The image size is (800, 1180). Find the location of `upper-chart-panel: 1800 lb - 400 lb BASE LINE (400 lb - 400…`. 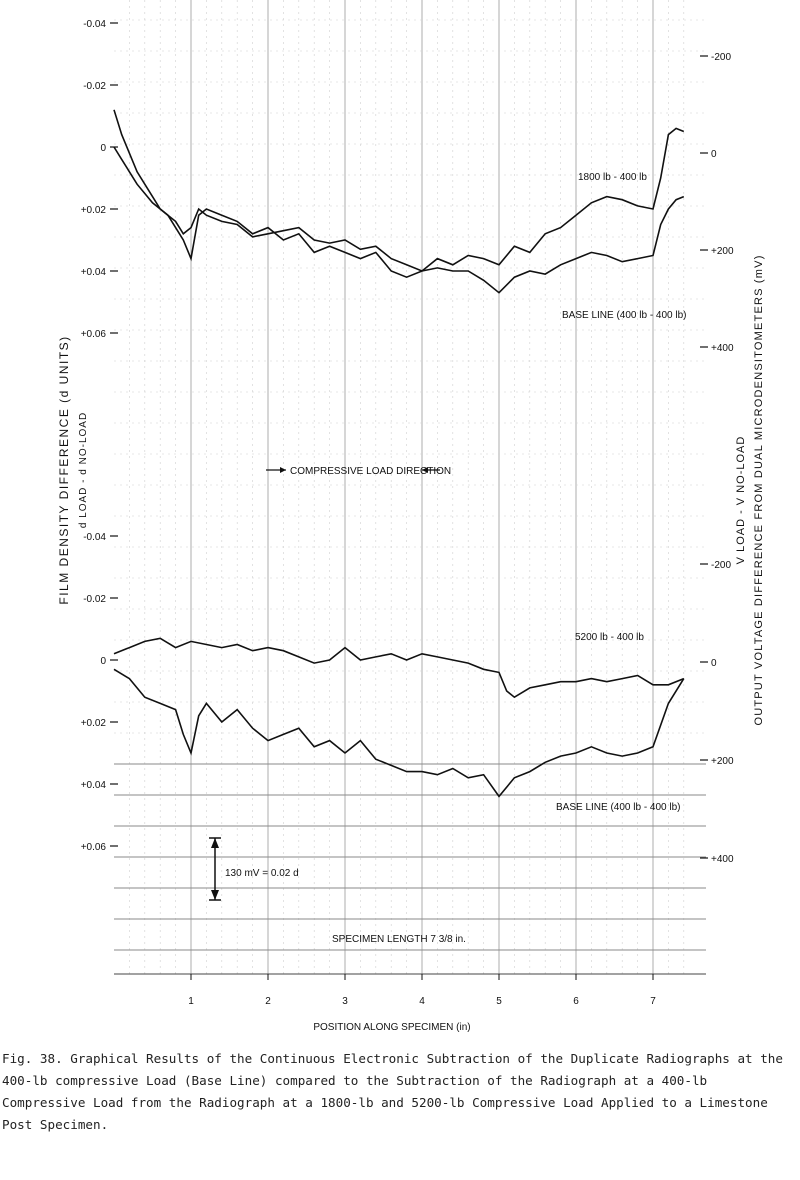

upper-chart-panel: 1800 lb - 400 lb BASE LINE (400 lb - 400… is located at coordinates (400, 215).